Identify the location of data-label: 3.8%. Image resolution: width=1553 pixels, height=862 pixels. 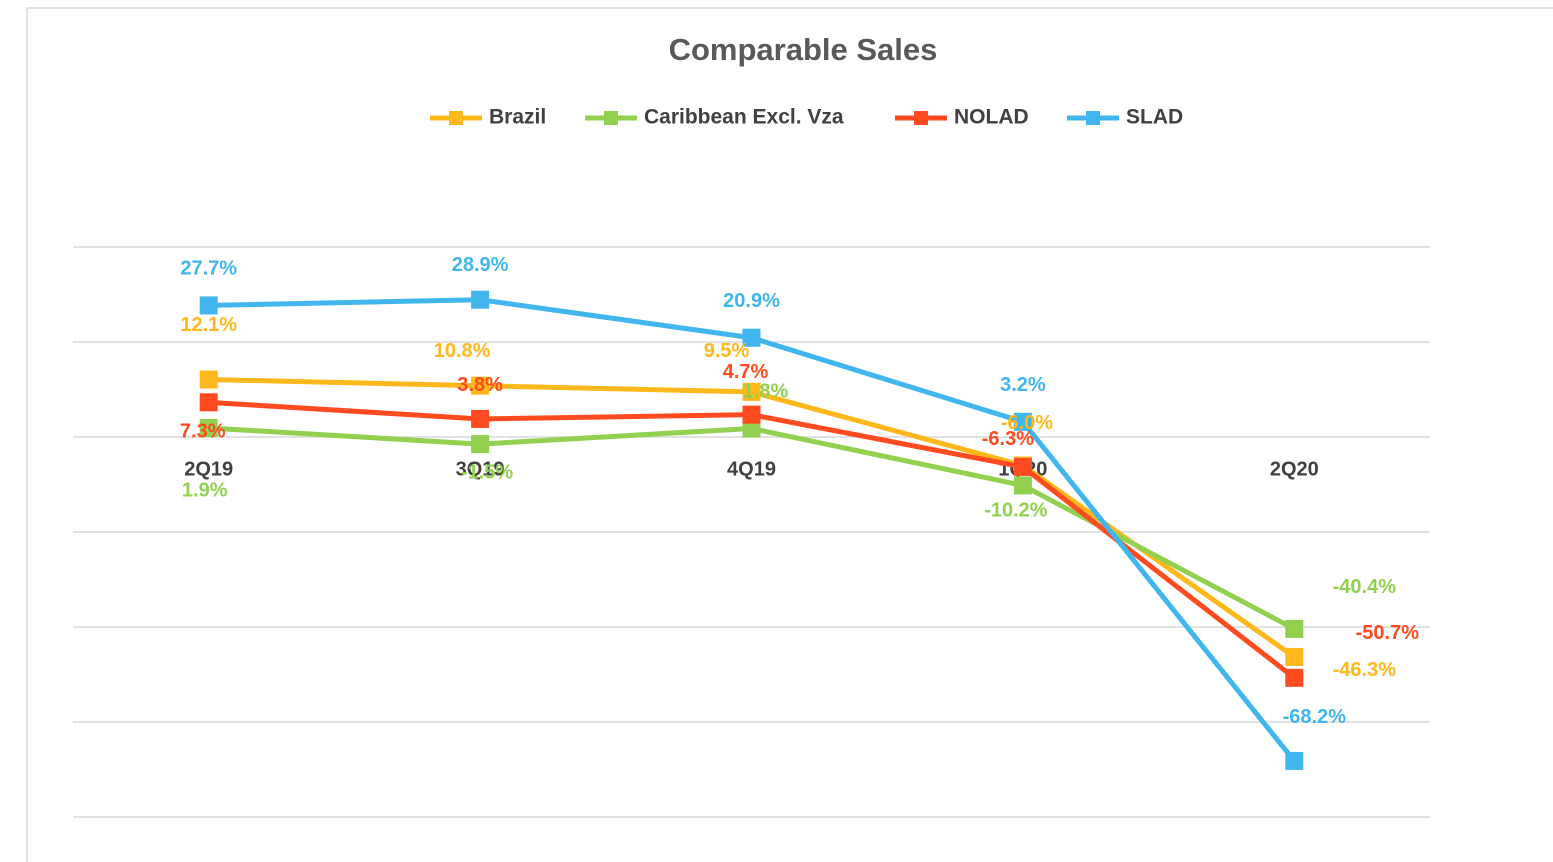
(480, 385).